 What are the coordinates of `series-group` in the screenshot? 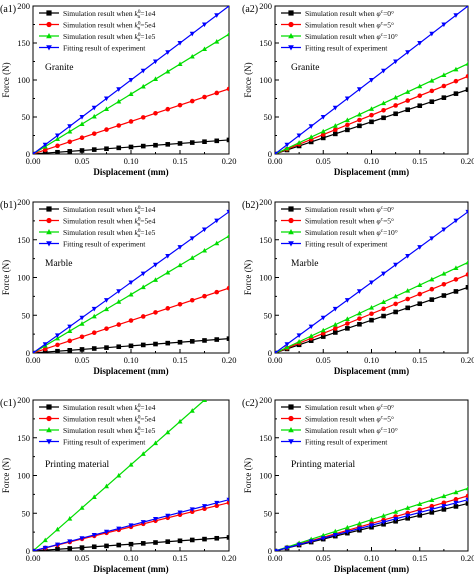 It's located at (131, 281).